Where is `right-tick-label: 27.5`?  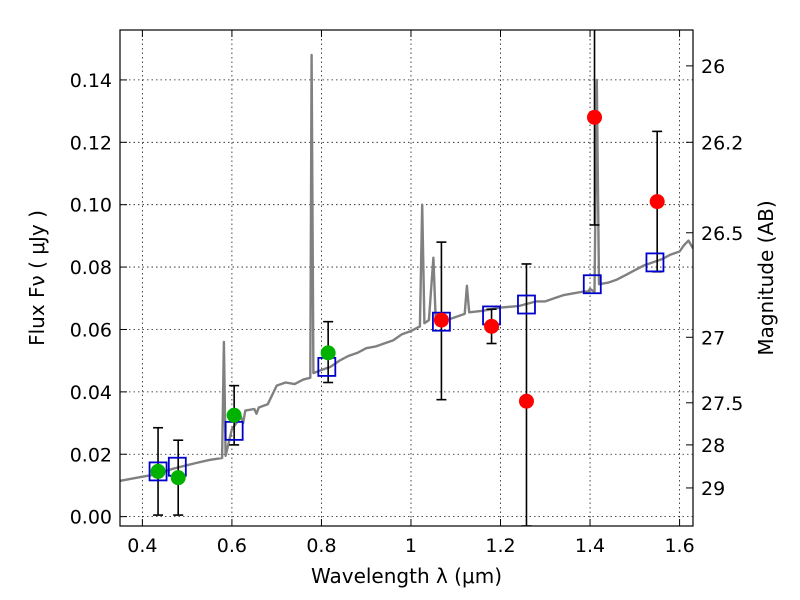
right-tick-label: 27.5 is located at coordinates (722, 404).